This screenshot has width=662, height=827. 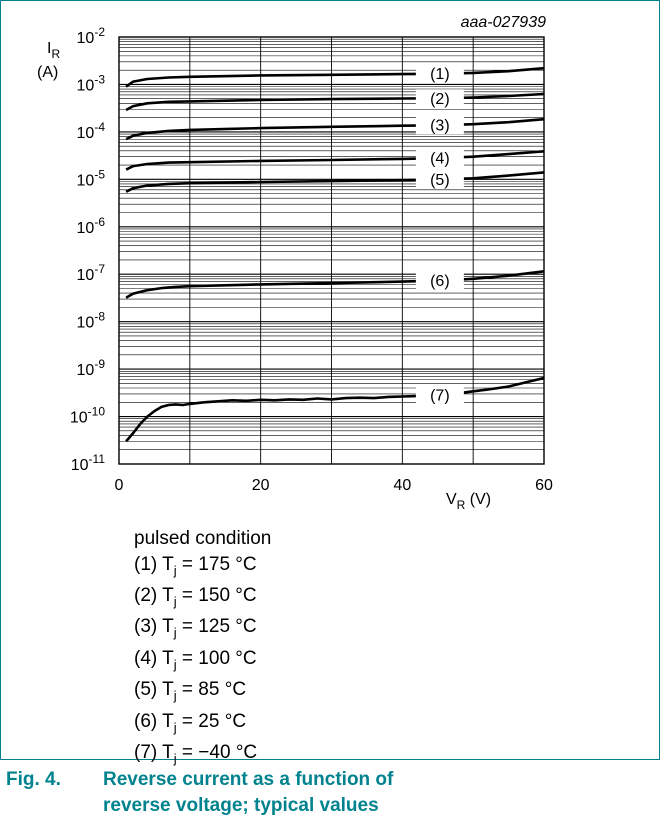 I want to click on y-tick-label: 10⁻¹¹, so click(x=88, y=463).